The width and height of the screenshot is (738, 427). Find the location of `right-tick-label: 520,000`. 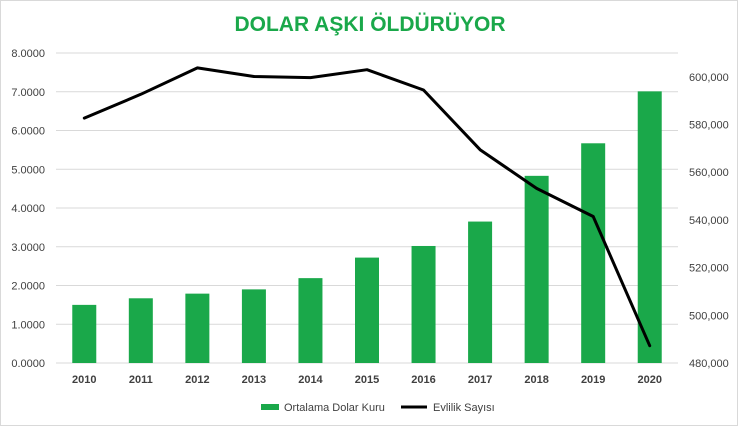

right-tick-label: 520,000 is located at coordinates (709, 269).